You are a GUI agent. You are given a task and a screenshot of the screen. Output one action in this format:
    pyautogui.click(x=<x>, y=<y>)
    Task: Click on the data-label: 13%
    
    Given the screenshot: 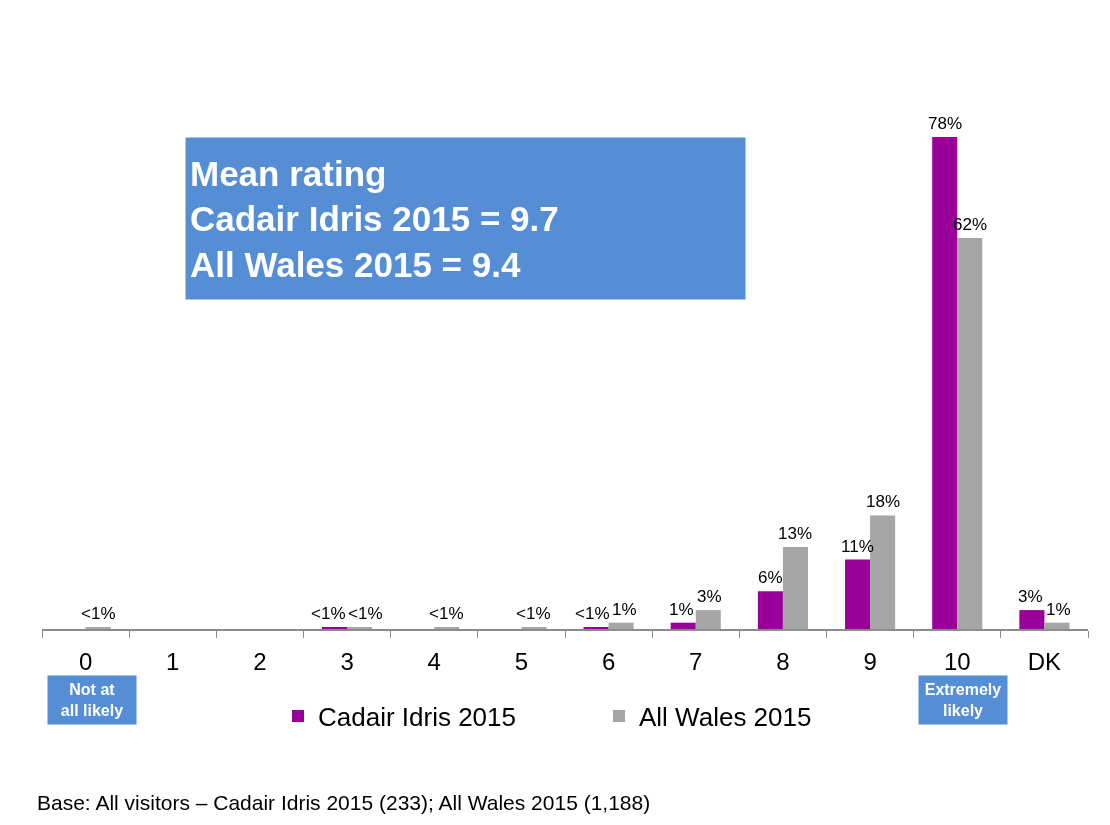 What is the action you would take?
    pyautogui.click(x=795, y=533)
    